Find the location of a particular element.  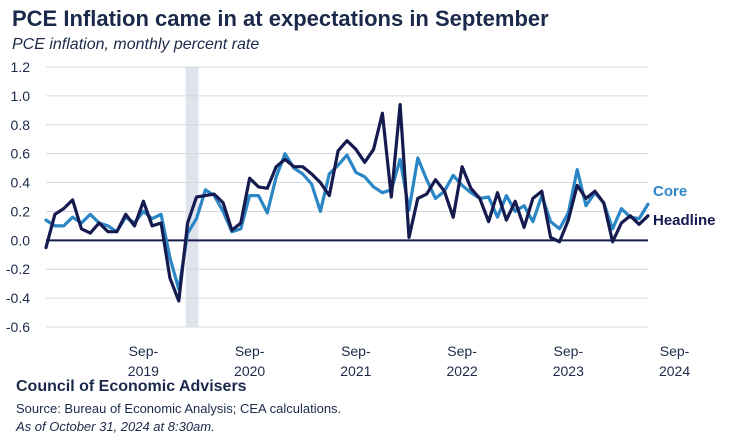

series-label-core: Core is located at coordinates (670, 191).